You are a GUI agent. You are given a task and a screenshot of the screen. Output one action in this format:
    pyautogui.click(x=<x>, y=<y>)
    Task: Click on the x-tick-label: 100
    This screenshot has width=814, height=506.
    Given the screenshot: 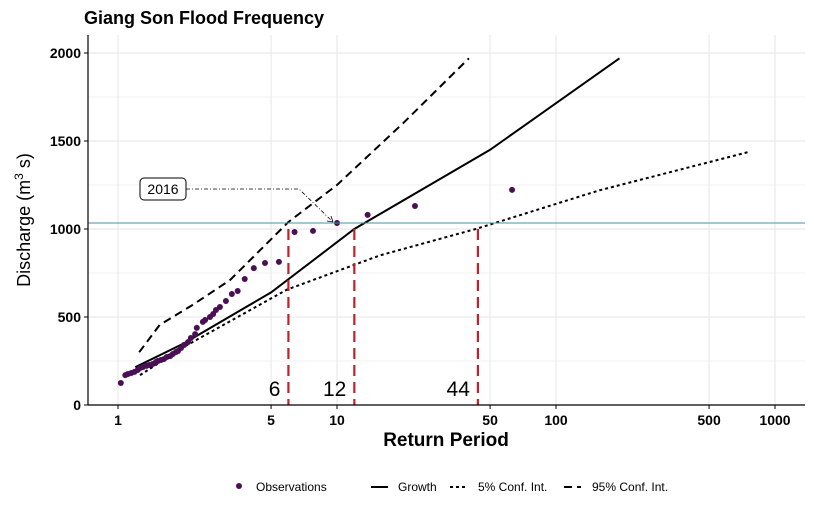 What is the action you would take?
    pyautogui.click(x=556, y=420)
    